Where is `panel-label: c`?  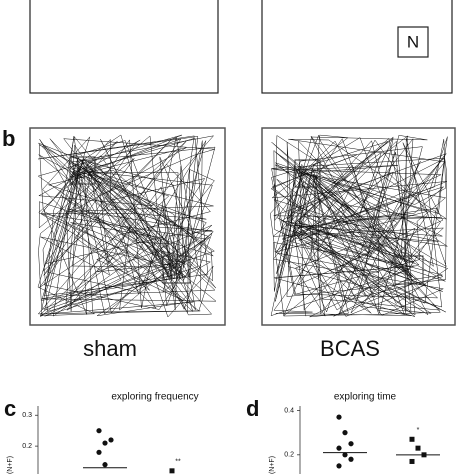 panel-label: c is located at coordinates (10, 408).